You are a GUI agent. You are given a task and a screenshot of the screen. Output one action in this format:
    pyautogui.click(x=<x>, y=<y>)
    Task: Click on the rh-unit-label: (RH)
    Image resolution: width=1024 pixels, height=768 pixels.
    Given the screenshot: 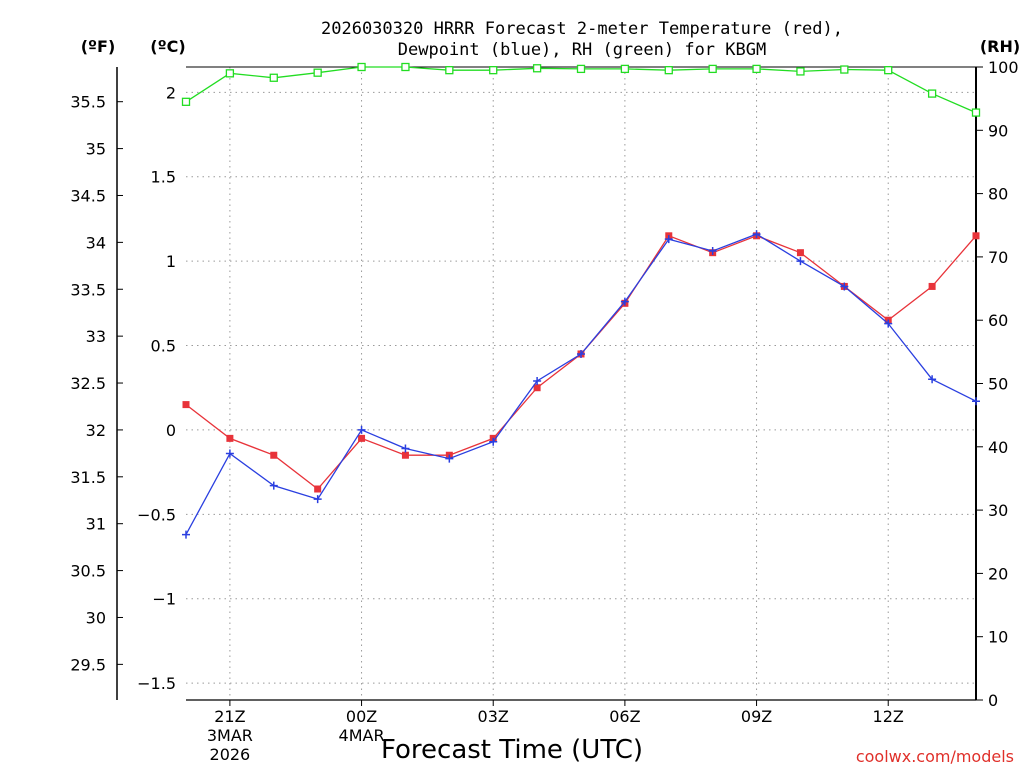 What is the action you would take?
    pyautogui.click(x=1000, y=46)
    